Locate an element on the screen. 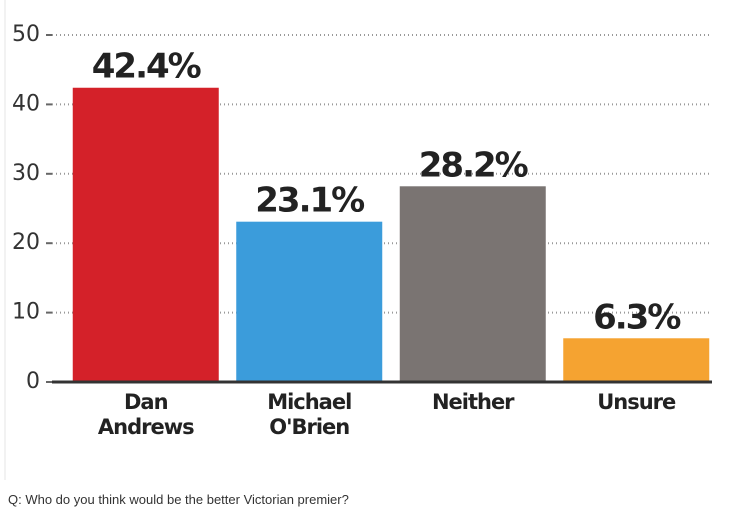  value-label: 28.2% is located at coordinates (473, 165).